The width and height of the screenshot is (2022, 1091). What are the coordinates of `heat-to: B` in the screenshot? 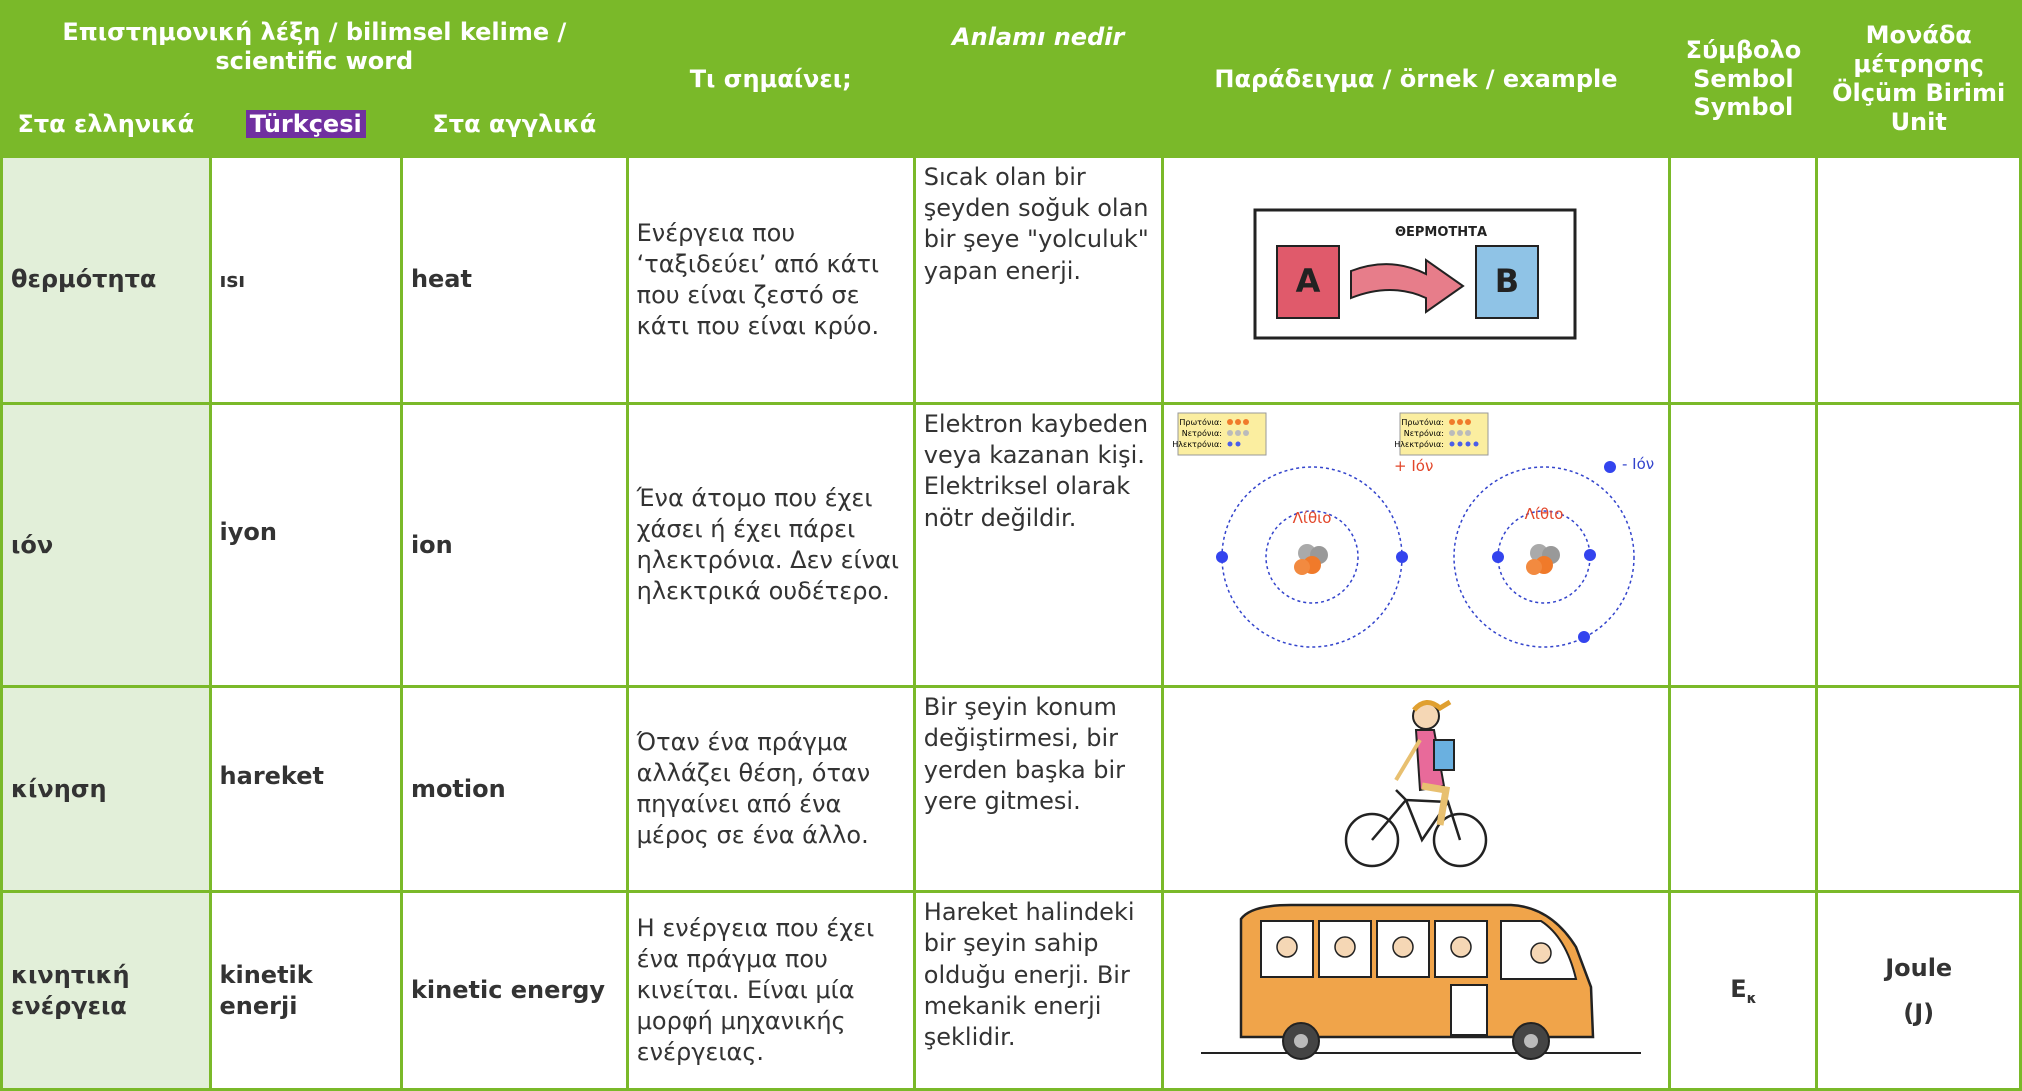 It's located at (1507, 281).